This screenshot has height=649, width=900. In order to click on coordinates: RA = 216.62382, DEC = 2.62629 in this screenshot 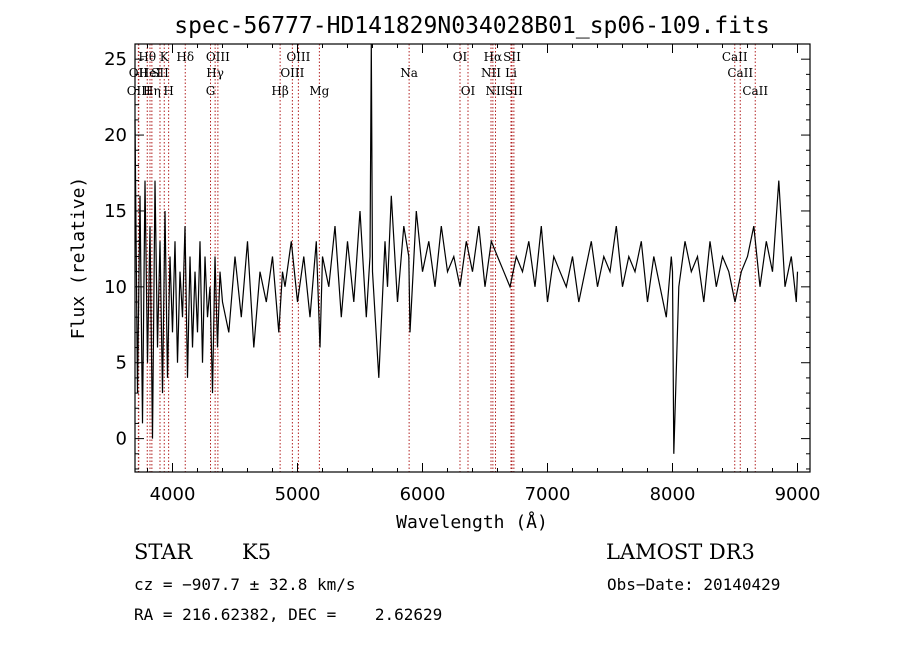, I will do `click(288, 614)`.